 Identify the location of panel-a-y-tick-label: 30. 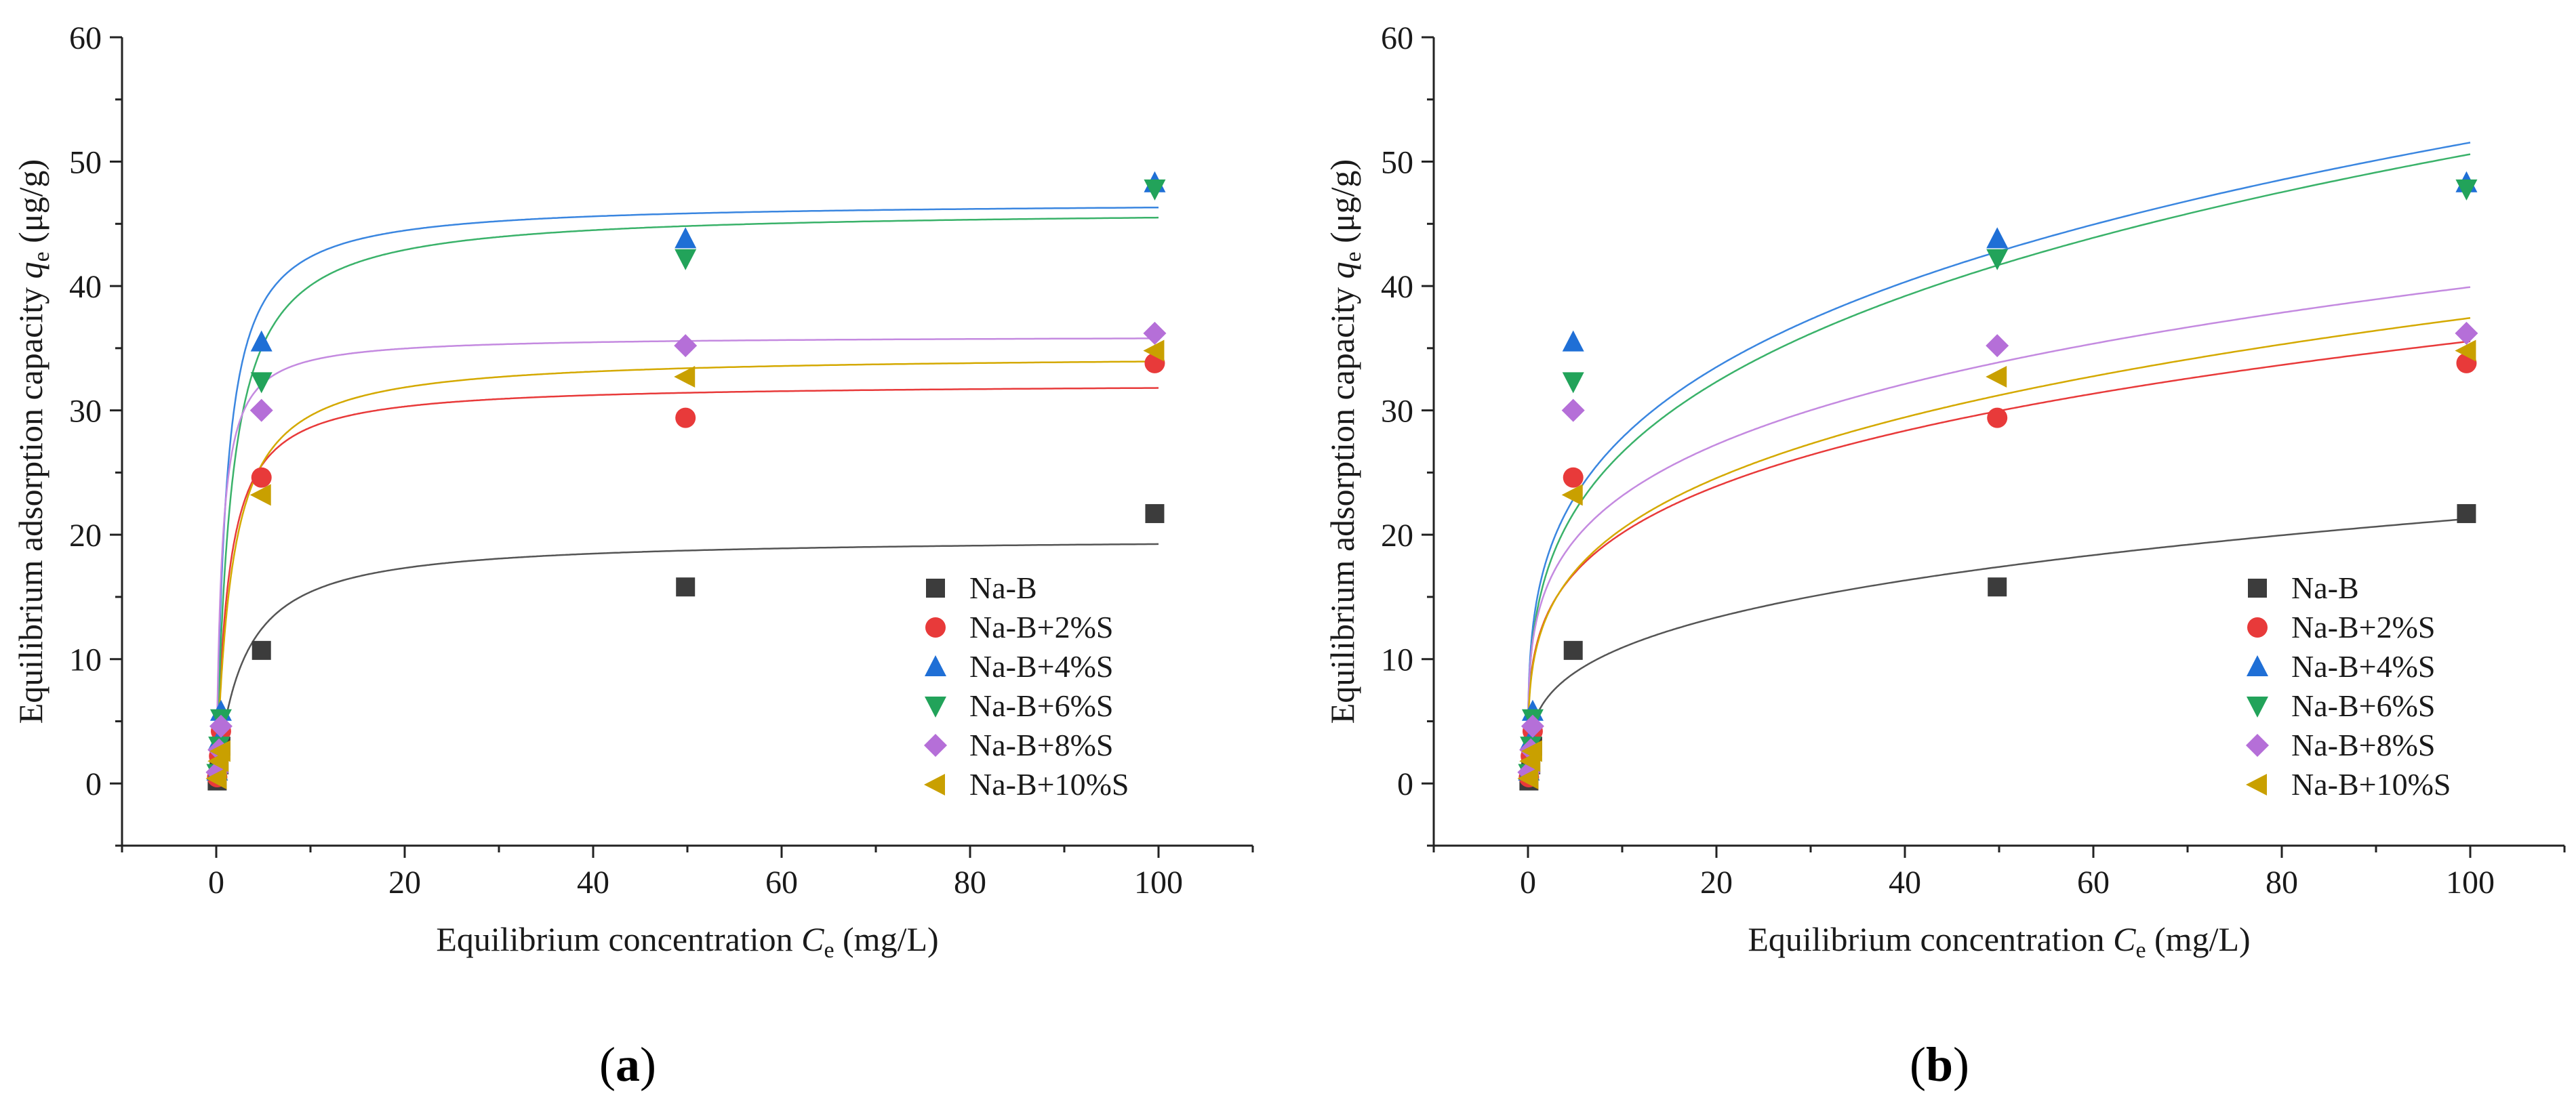
(85, 412).